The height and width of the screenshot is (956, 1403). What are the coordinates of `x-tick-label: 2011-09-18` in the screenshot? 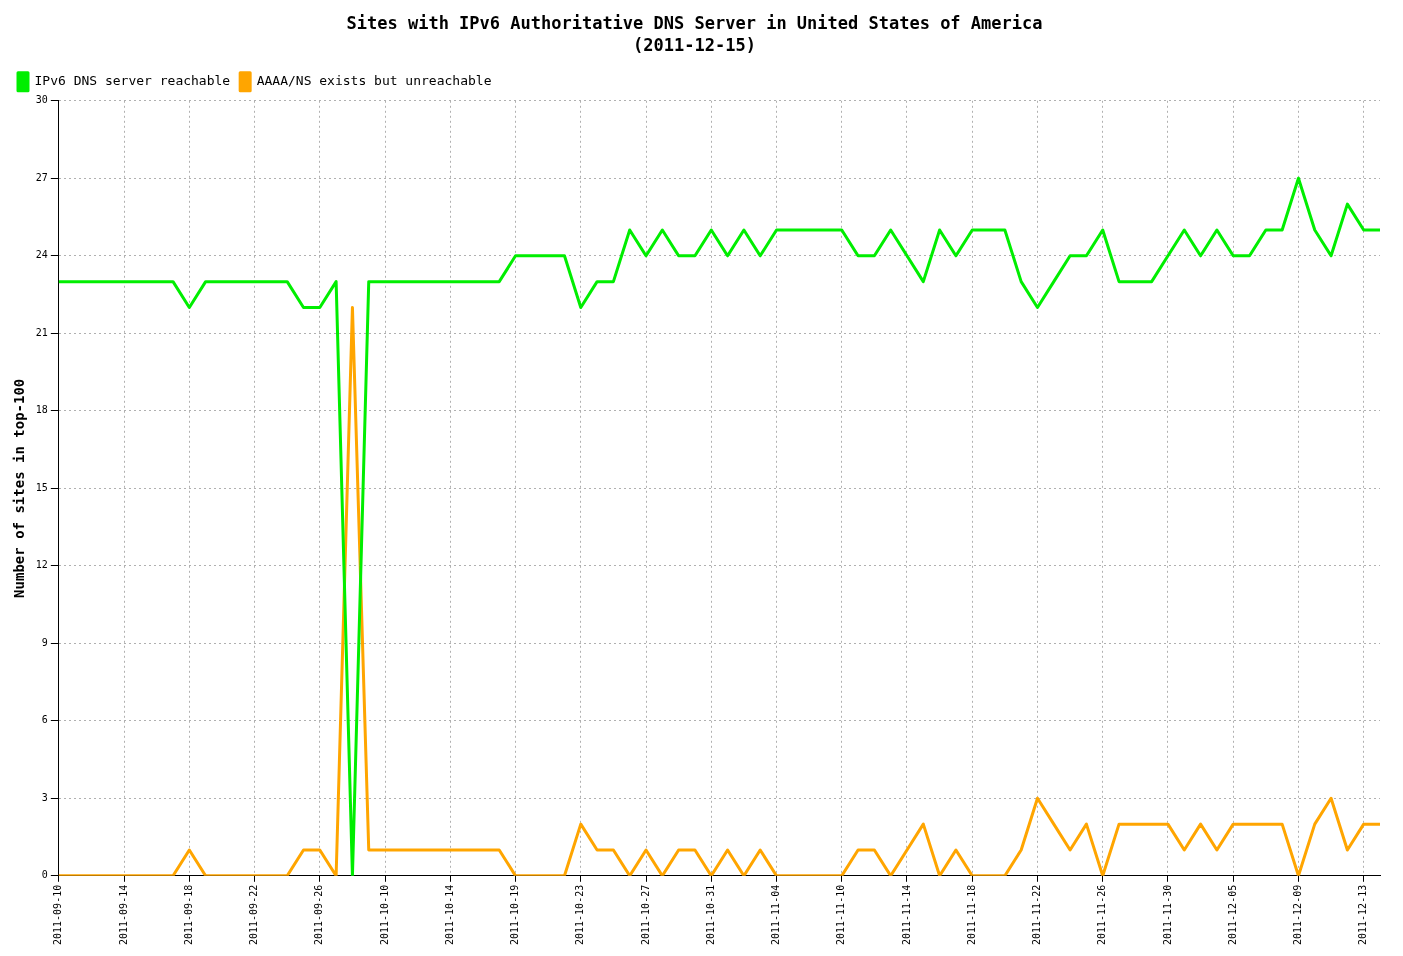 It's located at (188, 915).